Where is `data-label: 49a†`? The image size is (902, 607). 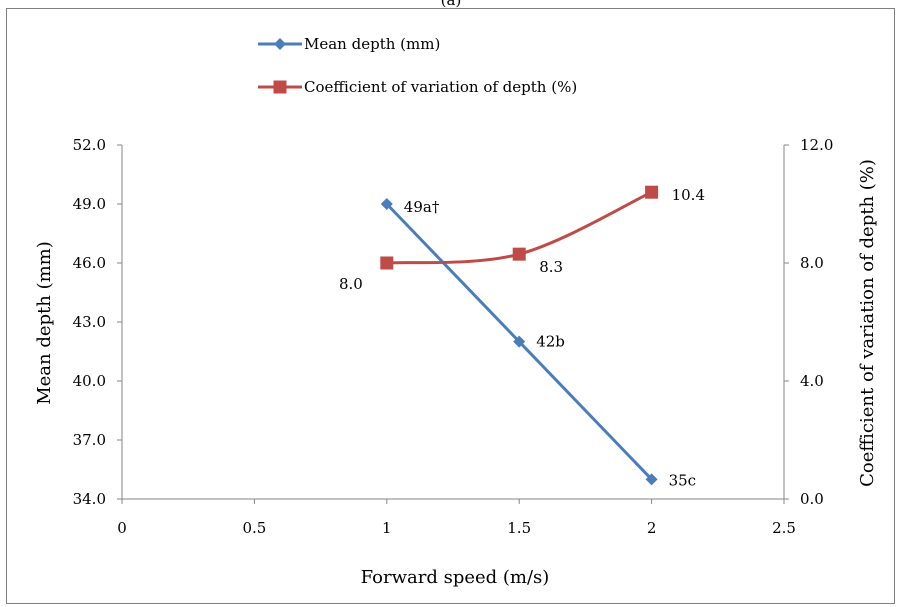 data-label: 49a† is located at coordinates (422, 207).